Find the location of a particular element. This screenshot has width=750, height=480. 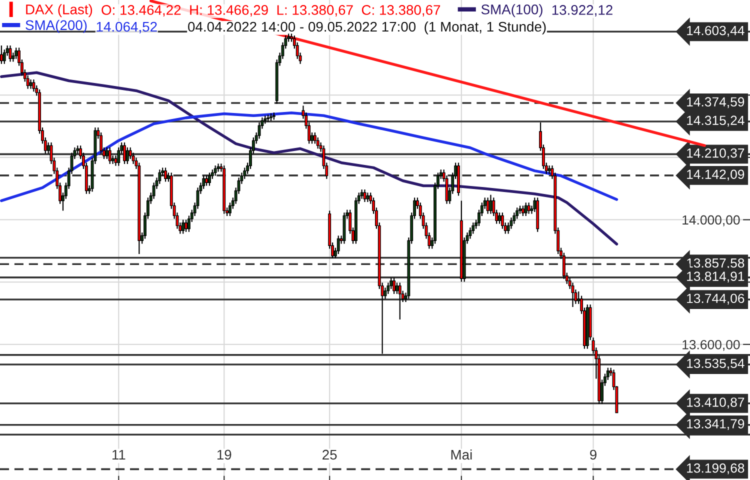

ref-line-label: 13.341,79 is located at coordinates (715, 424).